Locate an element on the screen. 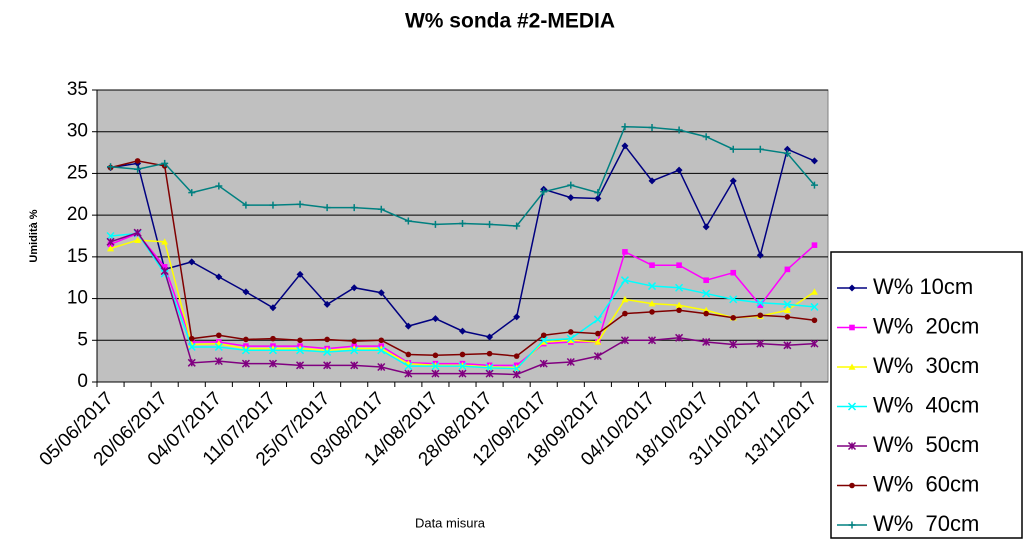 The height and width of the screenshot is (539, 1024). legend-label: W% 40cm is located at coordinates (926, 404).